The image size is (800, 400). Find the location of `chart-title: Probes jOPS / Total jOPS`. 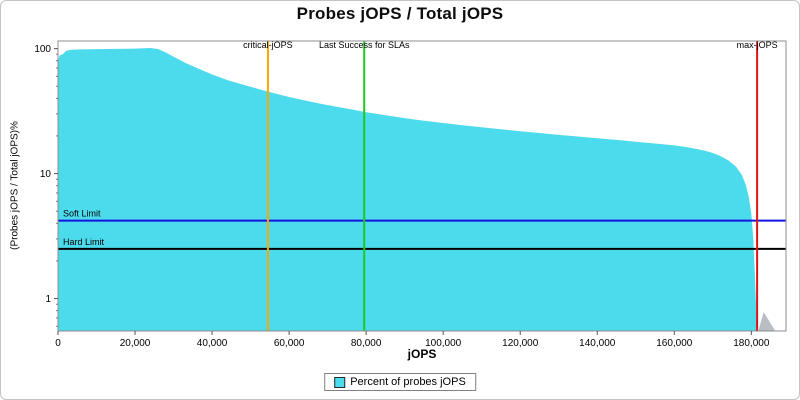

chart-title: Probes jOPS / Total jOPS is located at coordinates (400, 13).